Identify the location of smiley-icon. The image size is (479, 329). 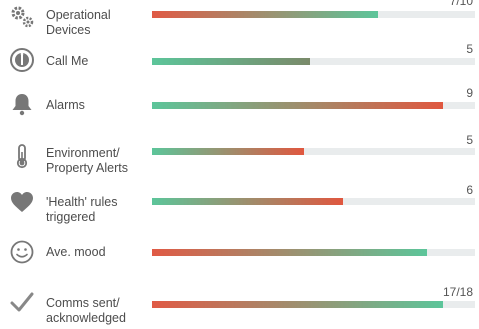
(22, 252).